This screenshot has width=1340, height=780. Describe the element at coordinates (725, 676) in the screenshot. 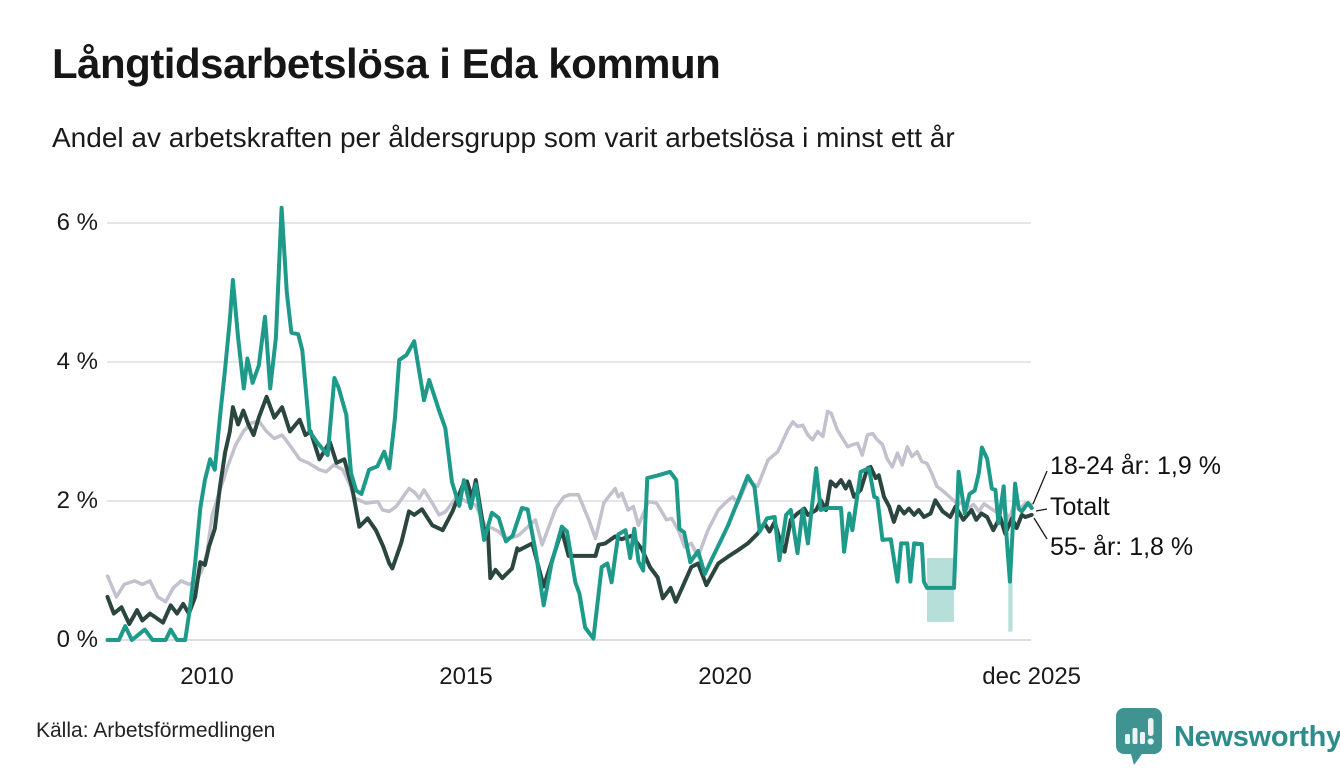

I see `x-axis-tick-2020: 2020` at that location.